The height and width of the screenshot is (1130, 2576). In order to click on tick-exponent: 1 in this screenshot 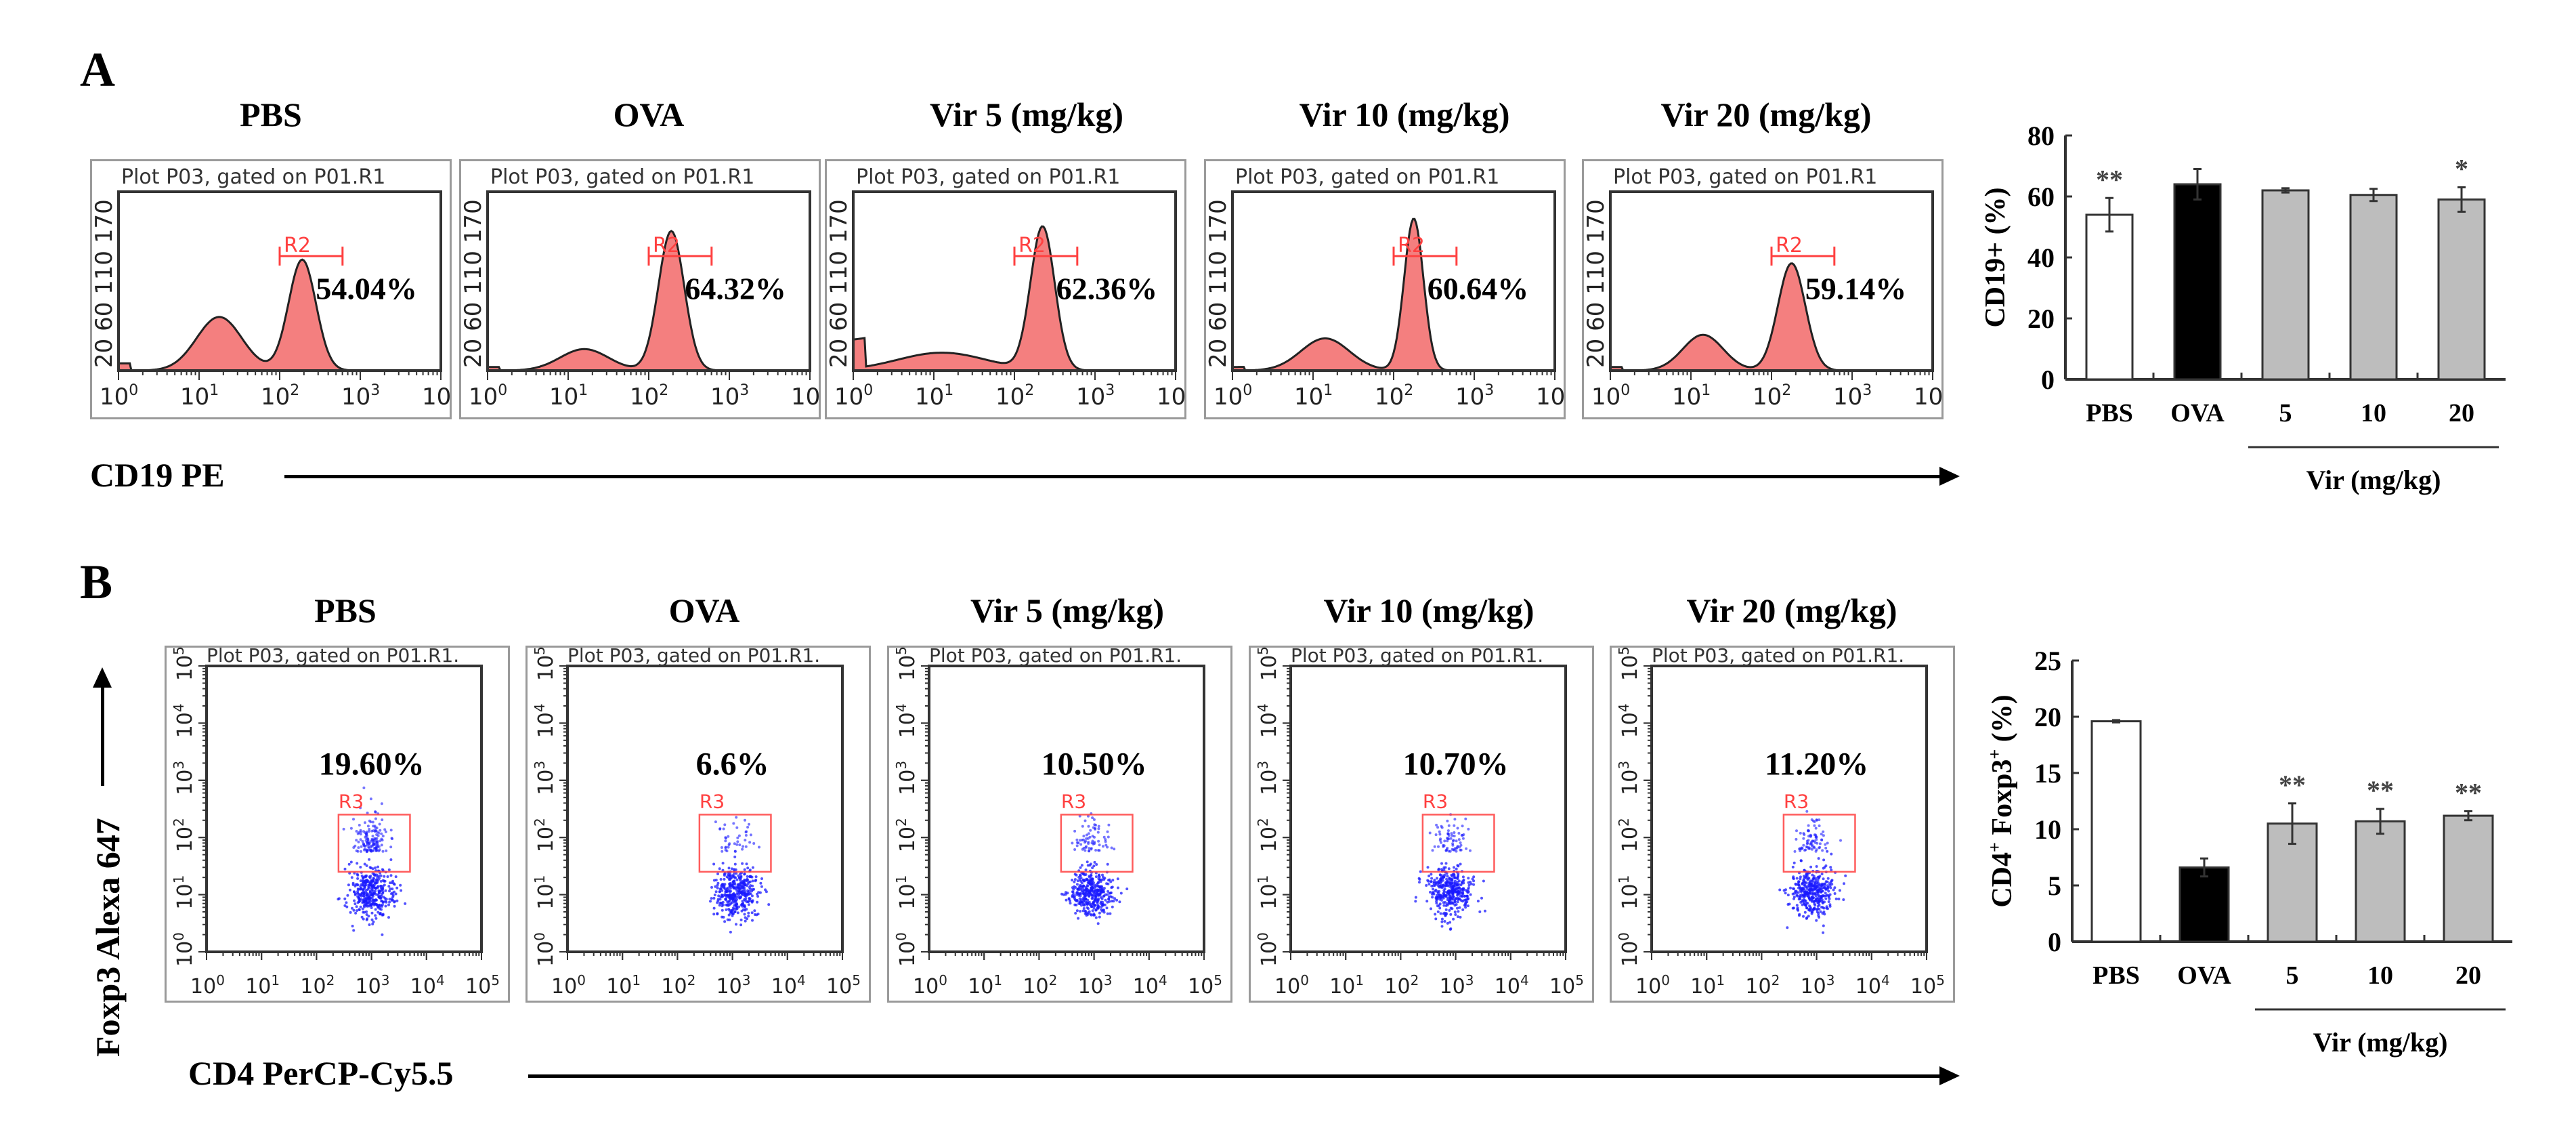, I will do `click(1720, 980)`.